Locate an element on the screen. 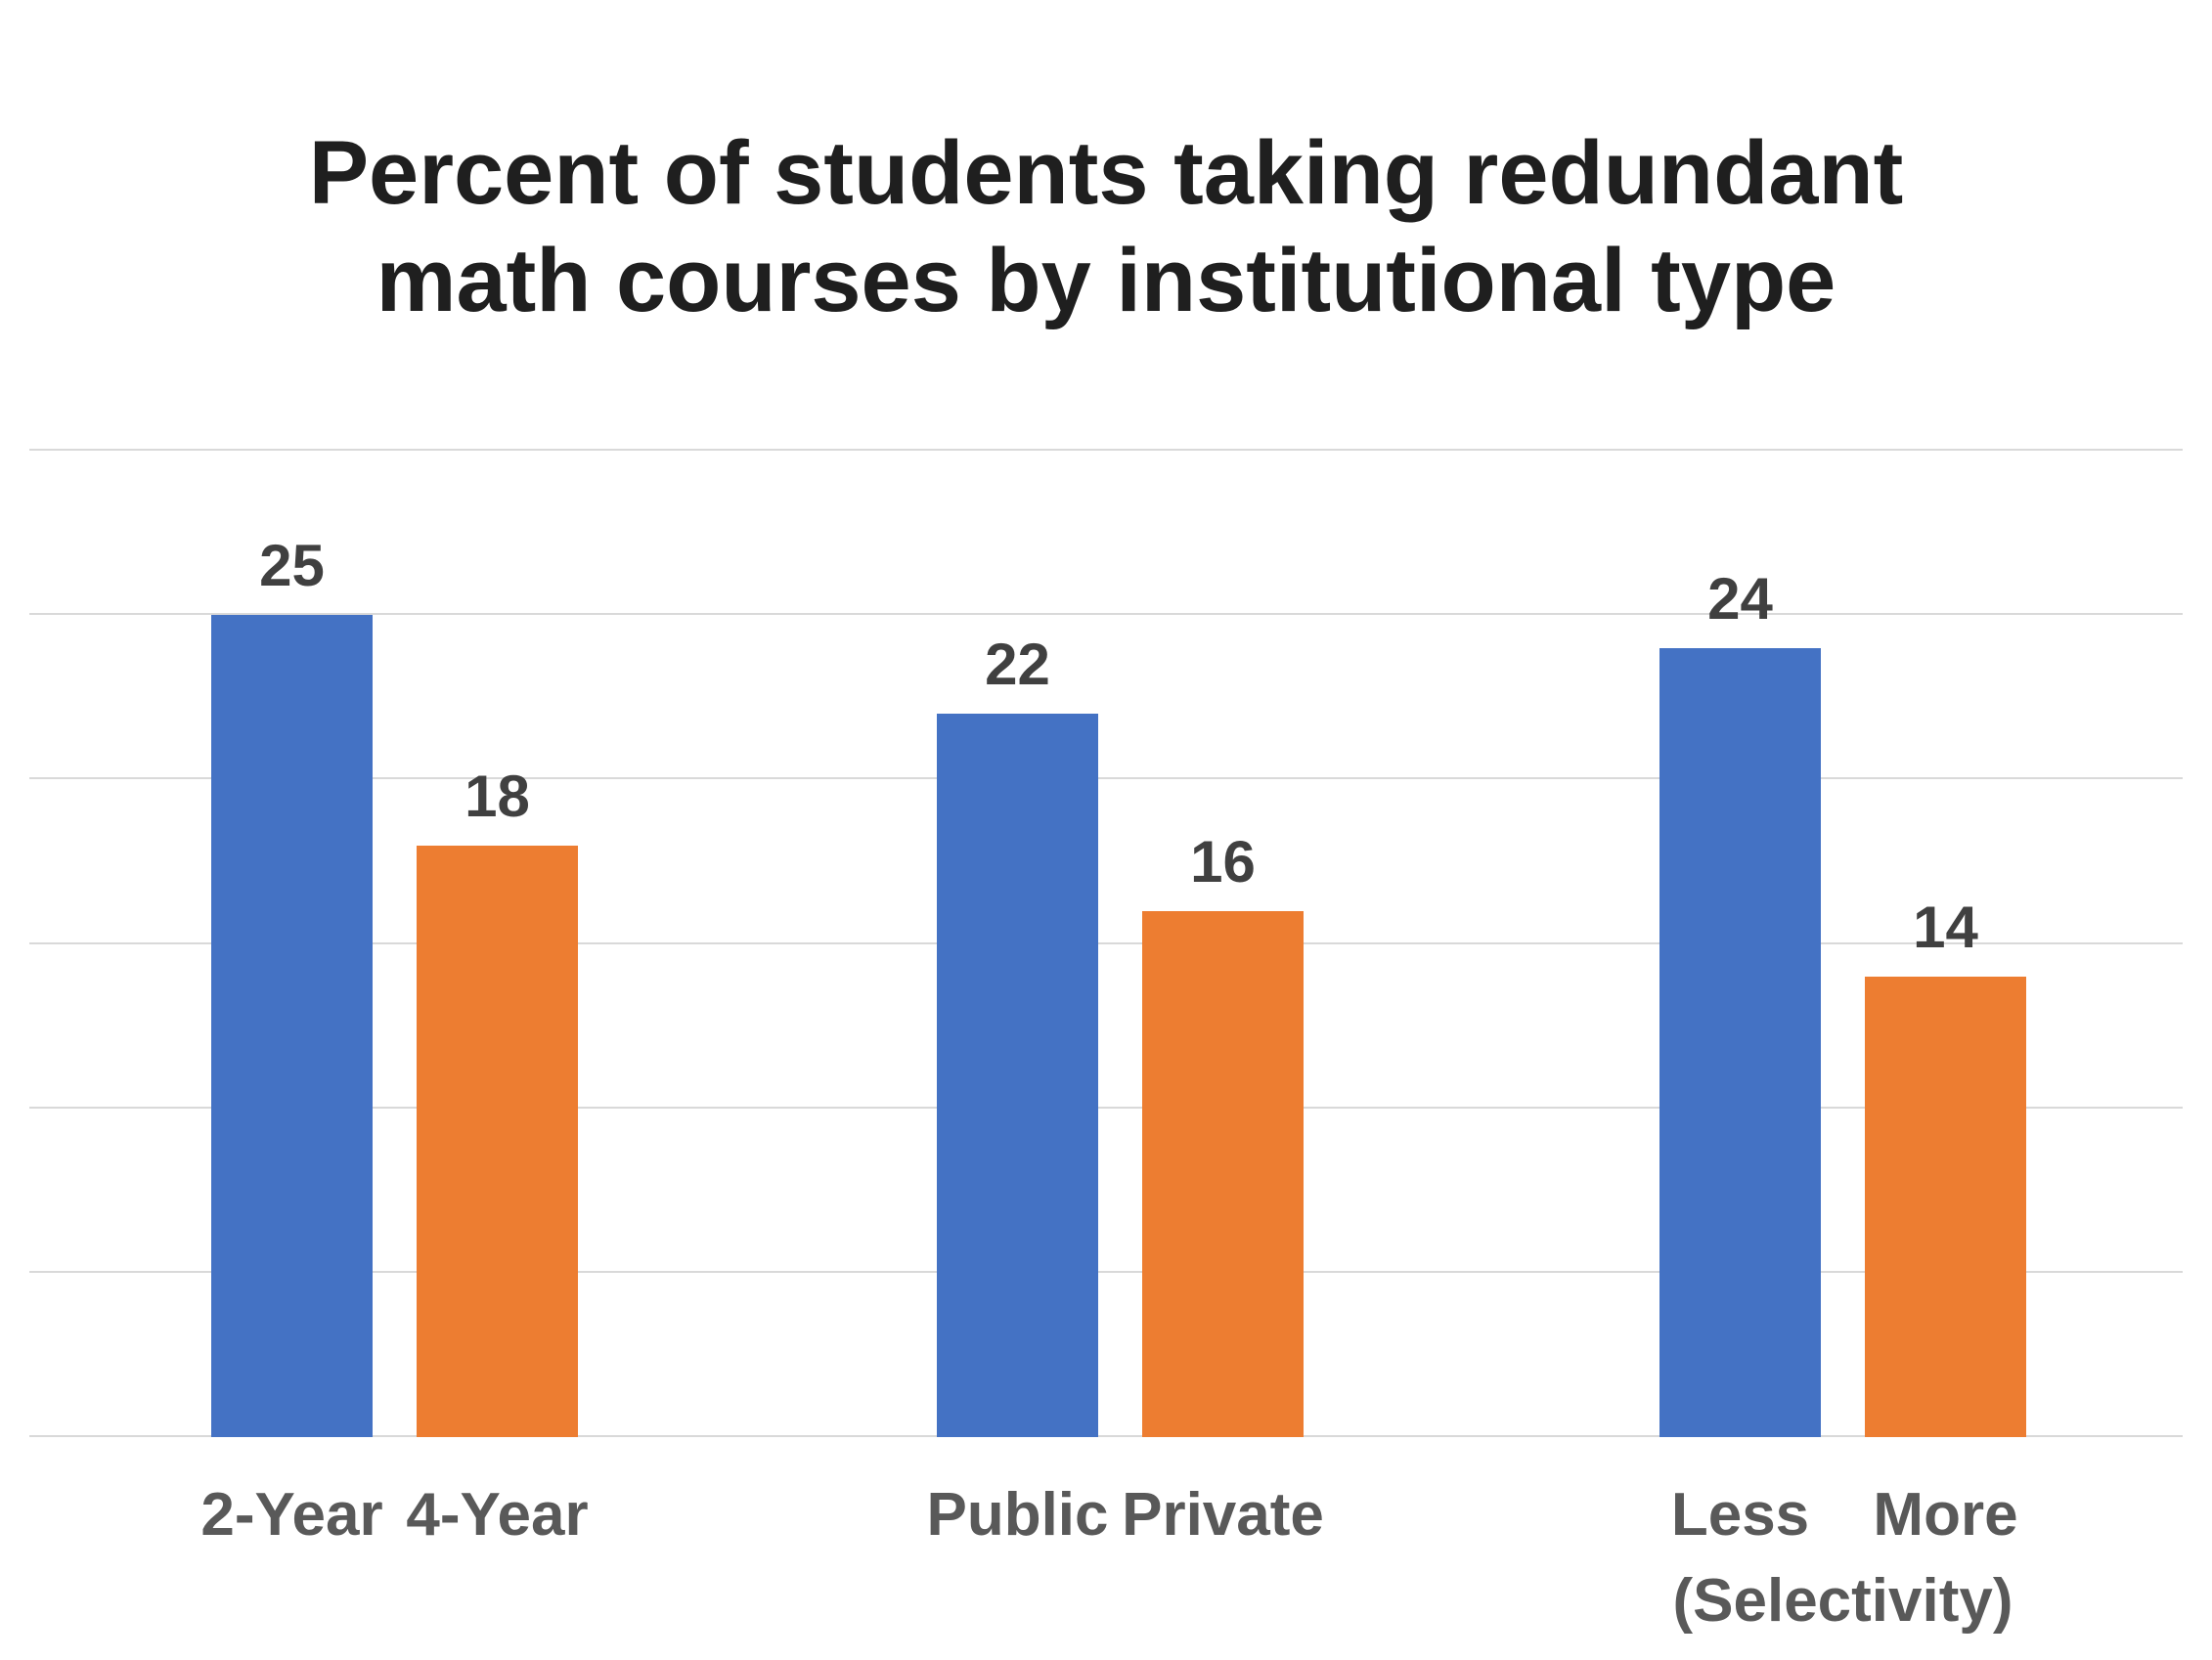  category-label-private: Private is located at coordinates (1223, 1515).